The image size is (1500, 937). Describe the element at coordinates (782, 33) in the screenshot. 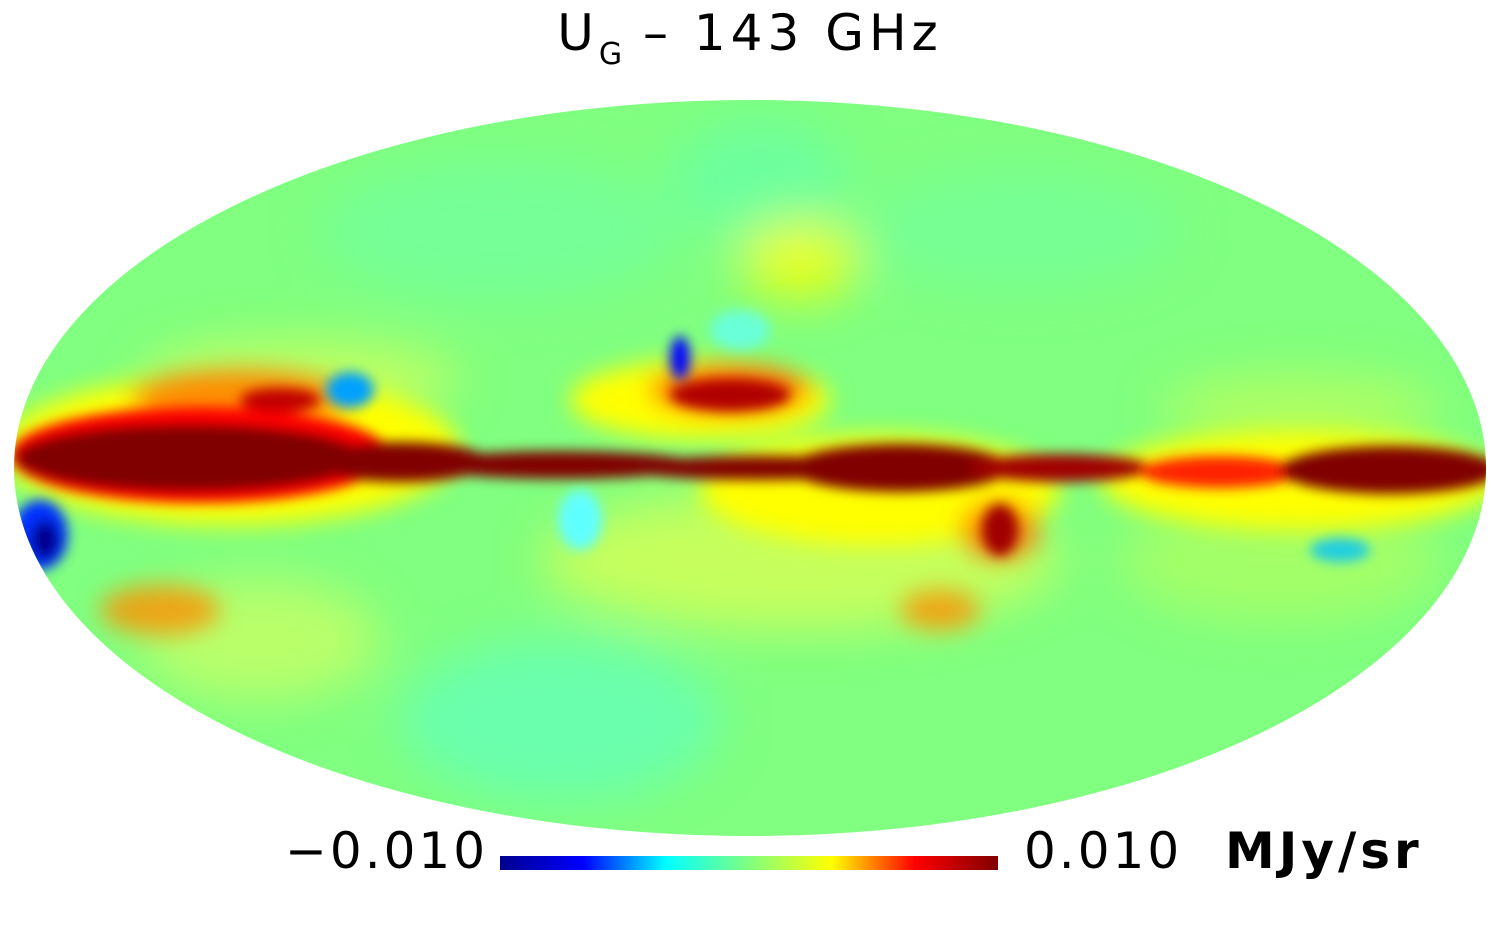

I see `title-rest: – 143 GHz` at that location.